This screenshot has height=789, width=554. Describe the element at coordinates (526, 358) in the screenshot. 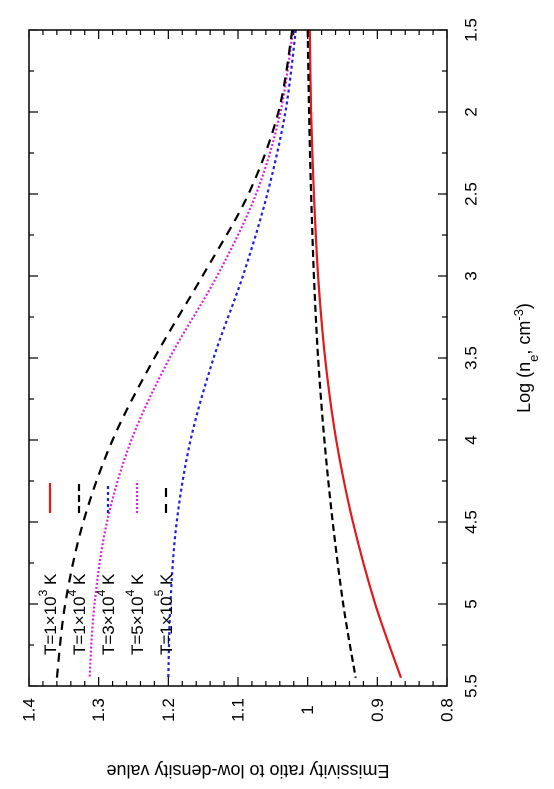

I see `x-axis-title: Log (ne, cm-3)` at that location.